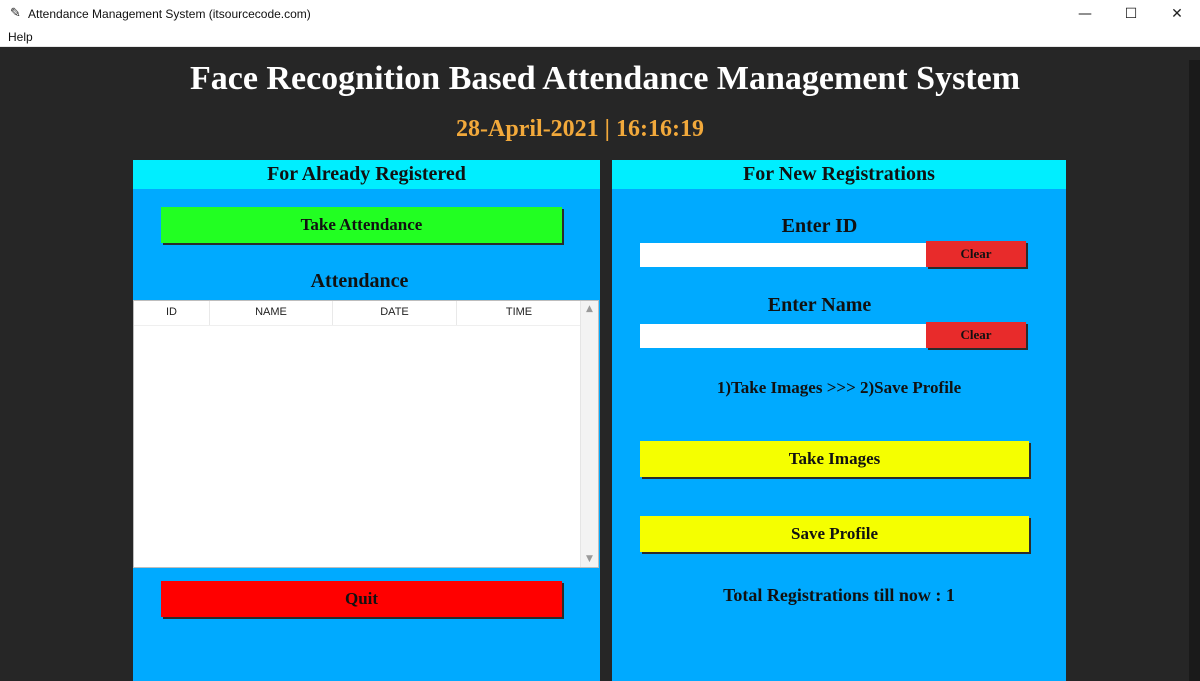 The height and width of the screenshot is (681, 1200). What do you see at coordinates (600, 37) in the screenshot?
I see `menu-bar: Help` at bounding box center [600, 37].